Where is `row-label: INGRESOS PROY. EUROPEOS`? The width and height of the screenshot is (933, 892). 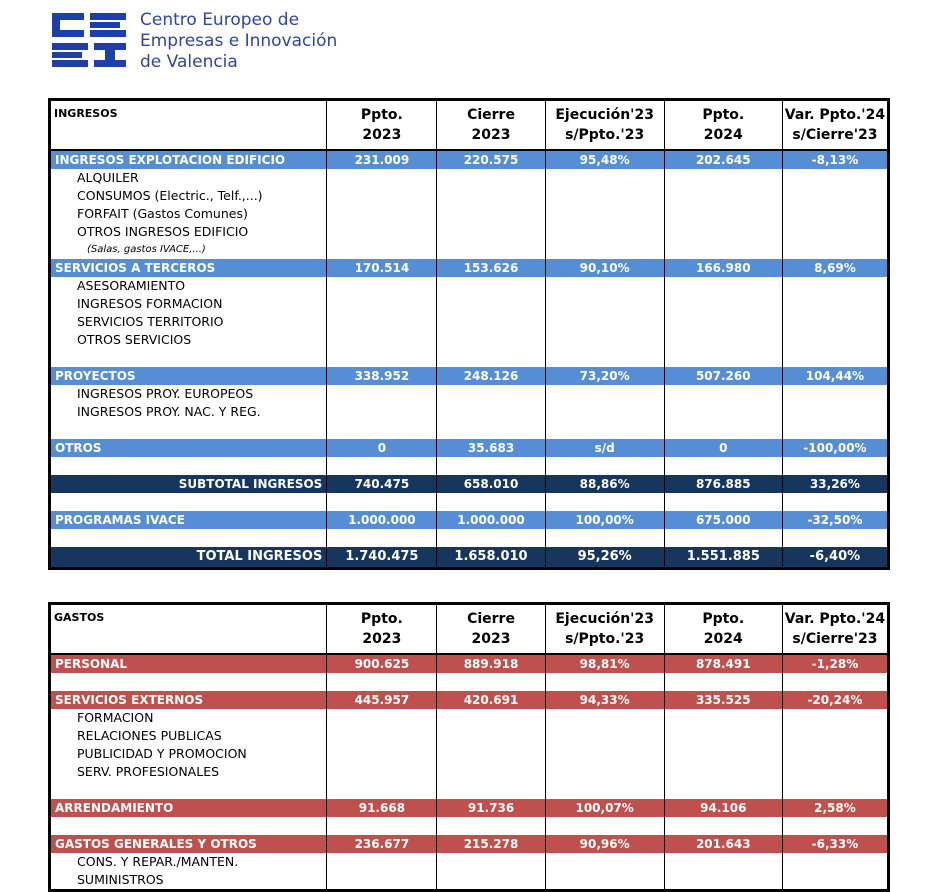
row-label: INGRESOS PROY. EUROPEOS is located at coordinates (165, 393).